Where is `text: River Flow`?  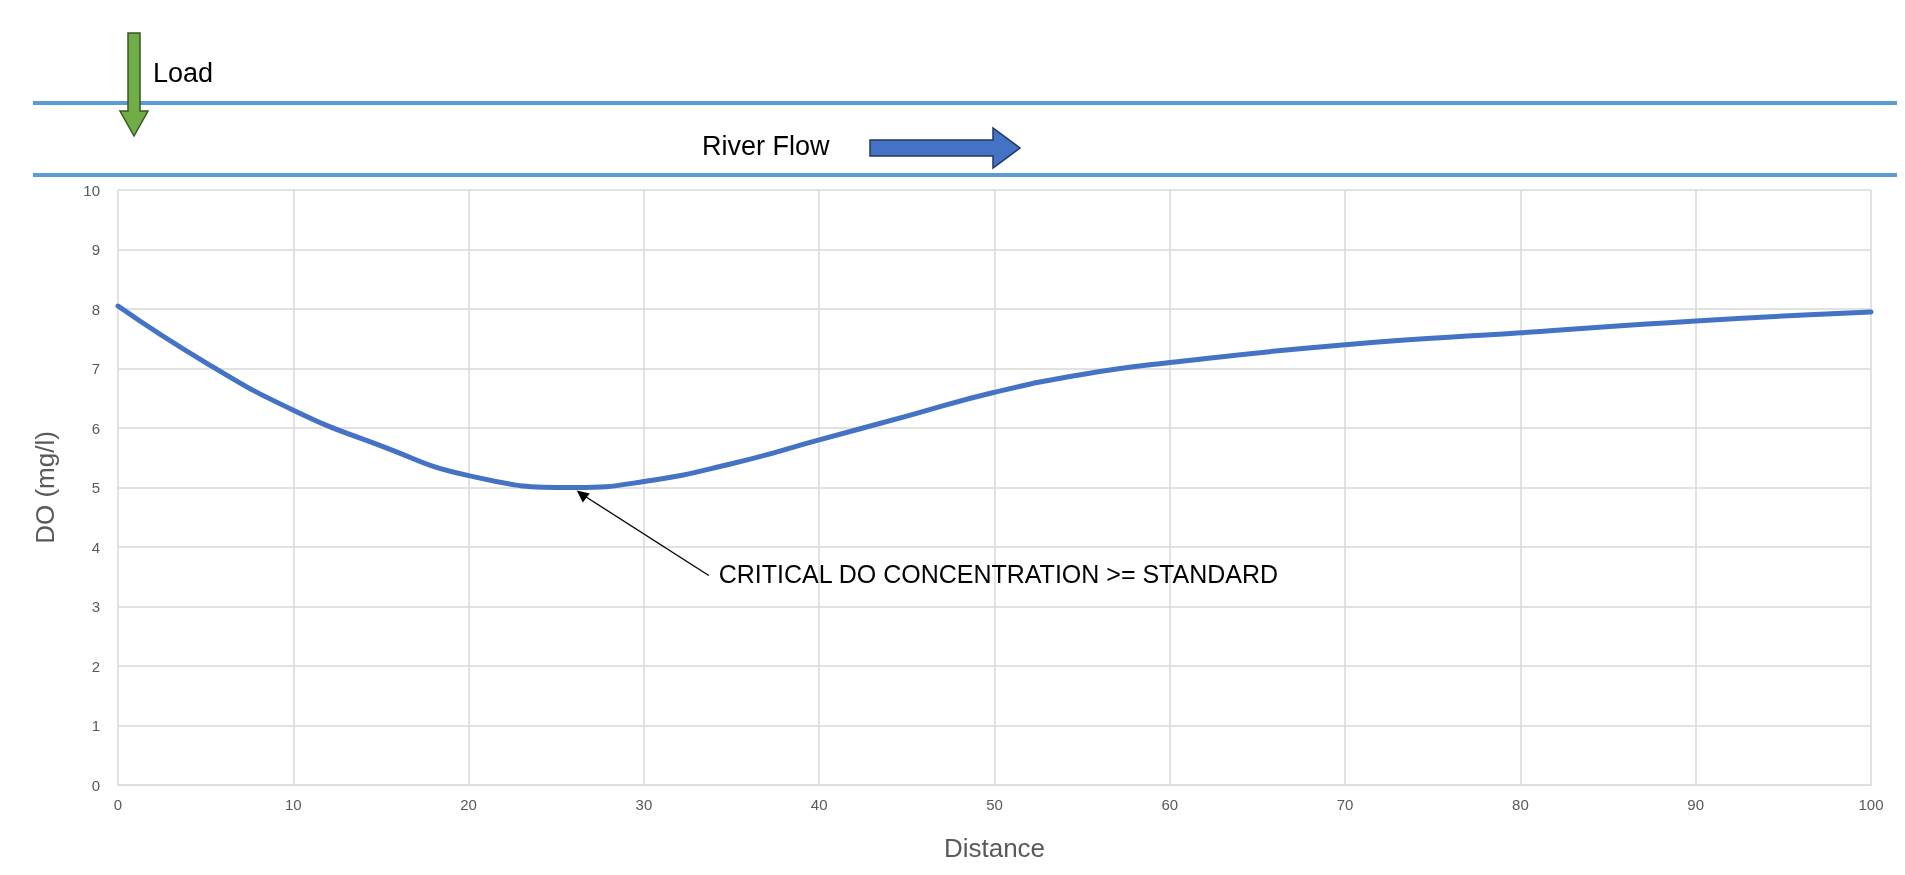
text: River Flow is located at coordinates (766, 146).